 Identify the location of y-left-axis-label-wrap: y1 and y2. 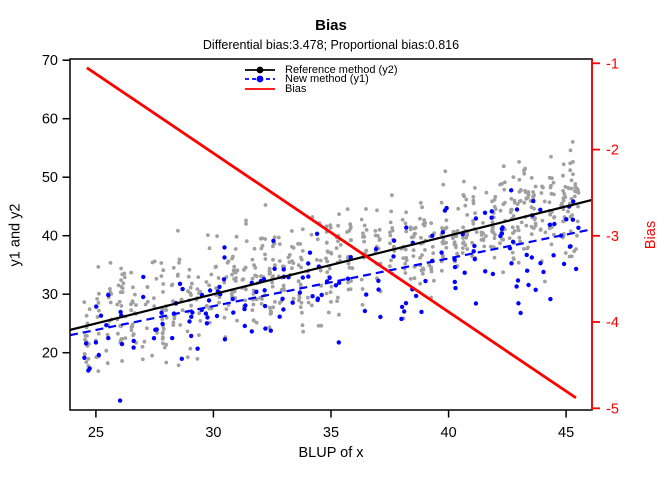
(15, 234).